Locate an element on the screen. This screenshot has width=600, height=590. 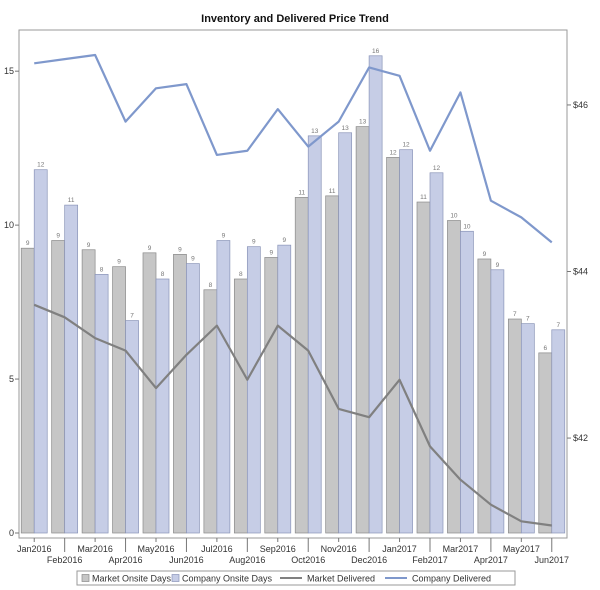
x-tick-label: Oct2016 is located at coordinates (308, 560).